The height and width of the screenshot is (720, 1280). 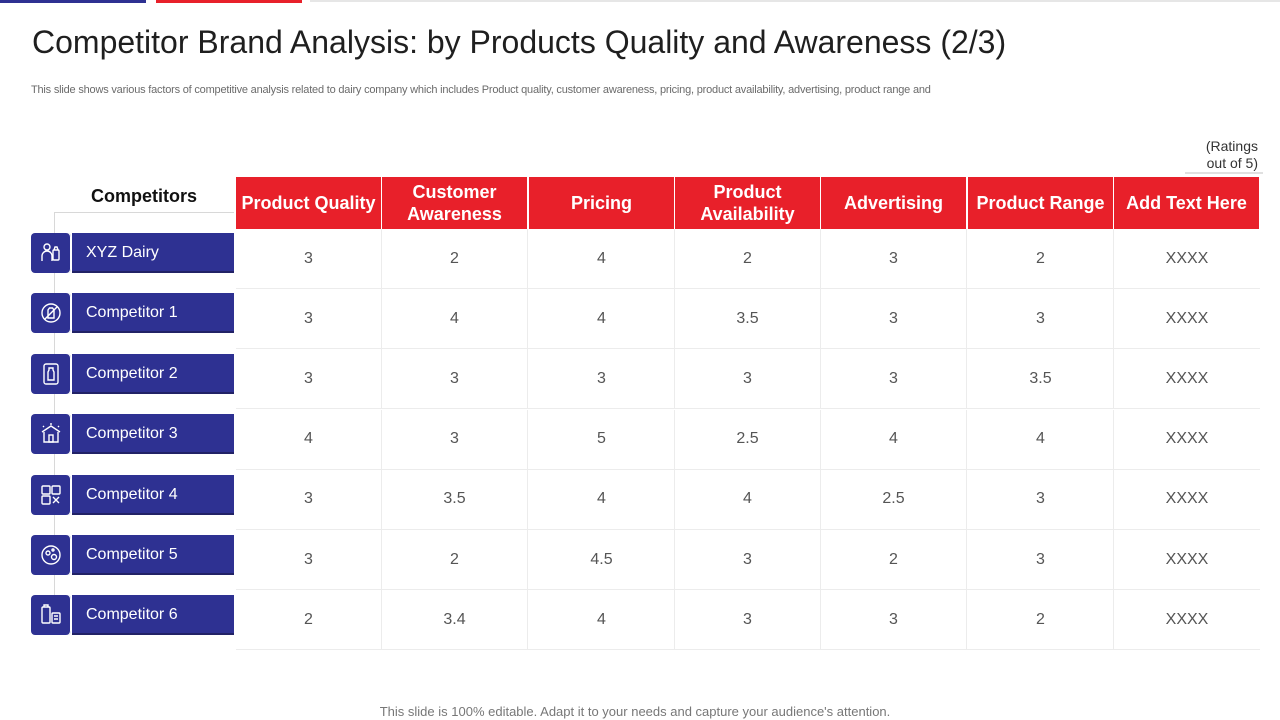 I want to click on column-header: Pricing, so click(x=601, y=203).